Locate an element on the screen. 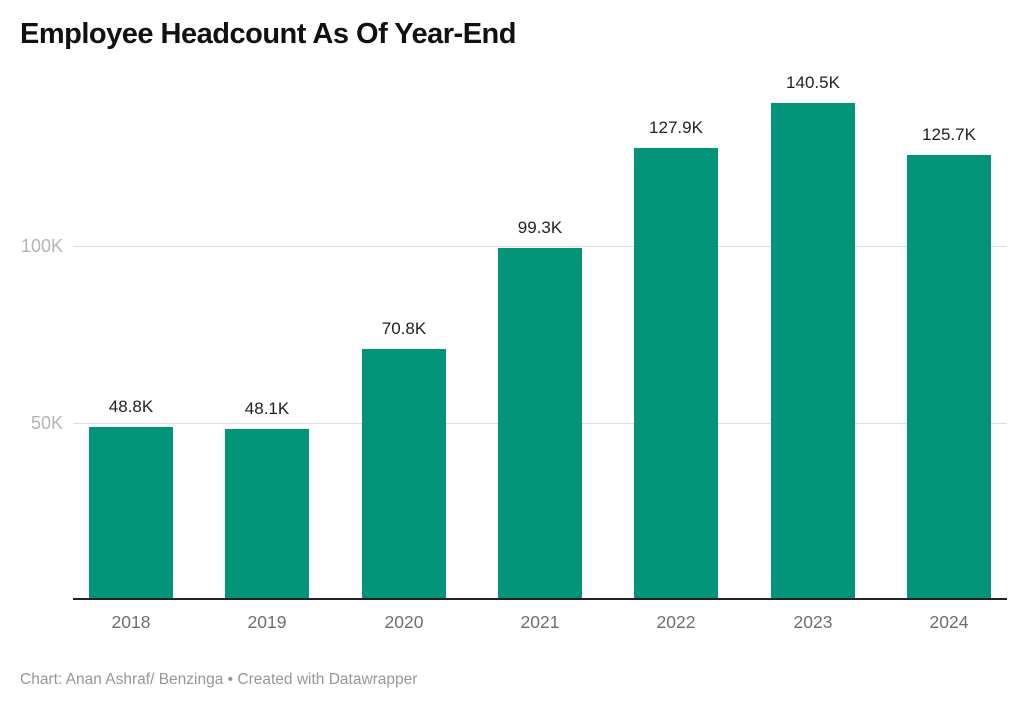 The height and width of the screenshot is (710, 1024). bar-2024 is located at coordinates (949, 377).